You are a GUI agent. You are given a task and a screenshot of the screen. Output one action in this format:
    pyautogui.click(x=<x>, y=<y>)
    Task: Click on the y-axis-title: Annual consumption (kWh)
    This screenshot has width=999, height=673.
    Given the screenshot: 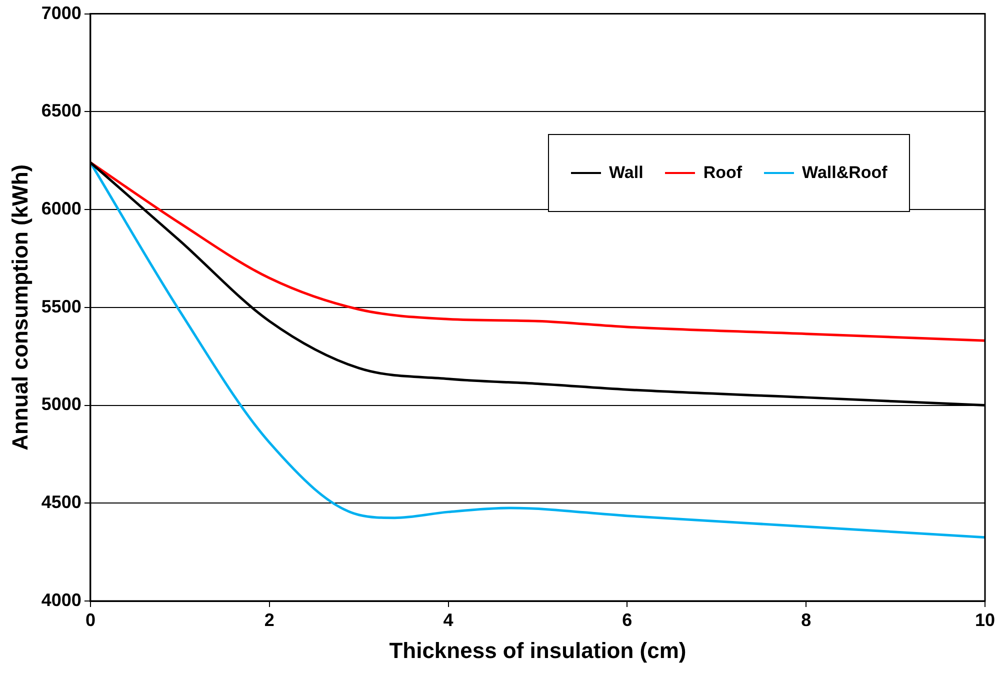 What is the action you would take?
    pyautogui.click(x=19, y=307)
    